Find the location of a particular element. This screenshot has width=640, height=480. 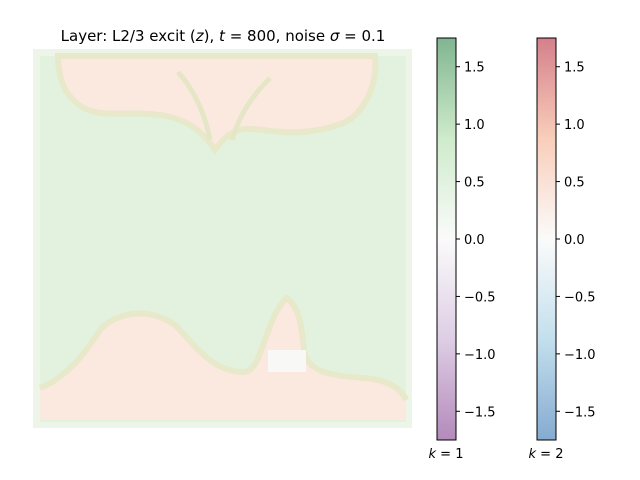

central-white-patch is located at coordinates (287, 361).